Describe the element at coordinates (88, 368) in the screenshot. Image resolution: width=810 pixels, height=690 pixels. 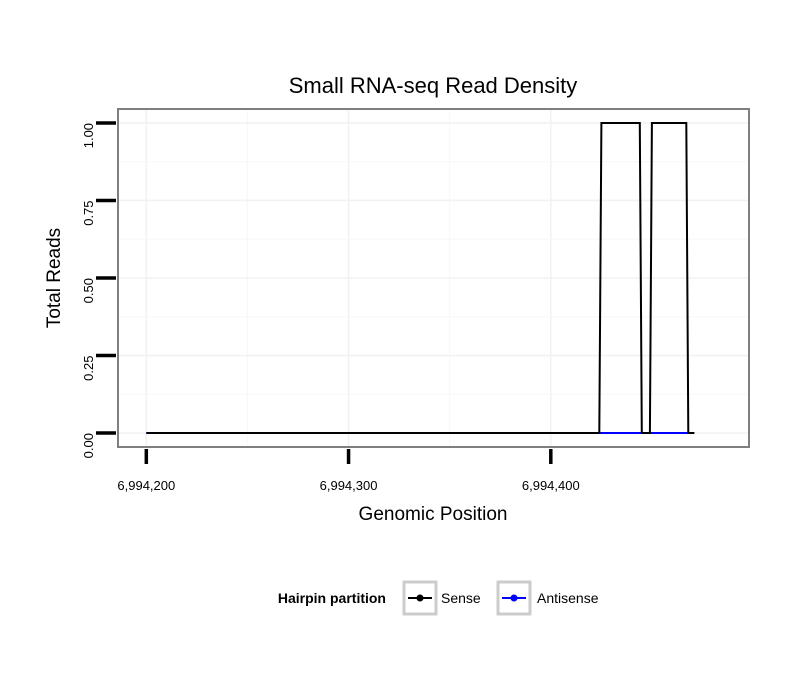
I see `y-tick-label: 0.25` at that location.